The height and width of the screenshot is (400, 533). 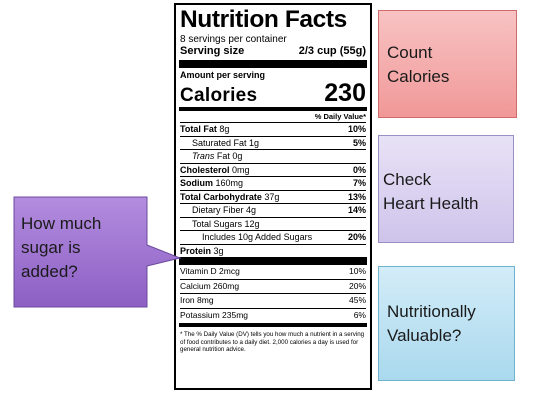 What do you see at coordinates (356, 210) in the screenshot?
I see `nutrient-pct: 14%` at bounding box center [356, 210].